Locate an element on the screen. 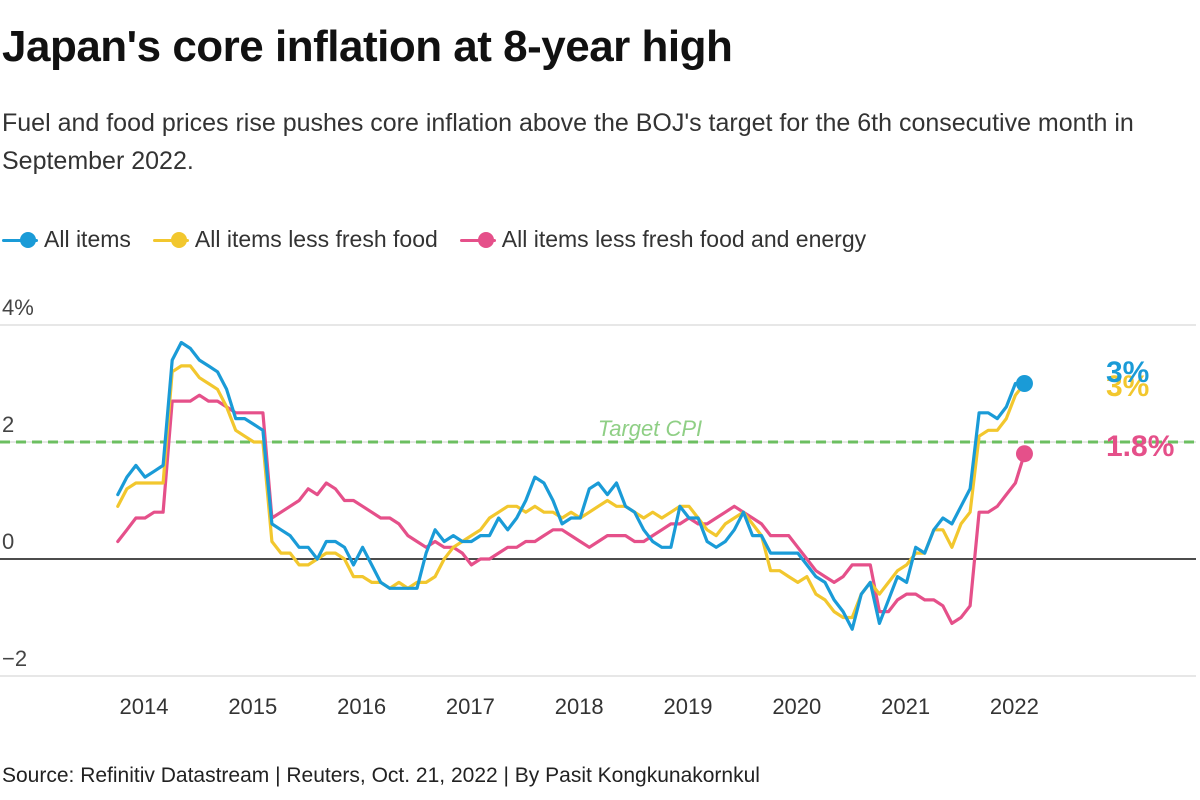 Image resolution: width=1200 pixels, height=800 pixels. legend-item-less-fresh-food: All items less fresh food is located at coordinates (295, 239).